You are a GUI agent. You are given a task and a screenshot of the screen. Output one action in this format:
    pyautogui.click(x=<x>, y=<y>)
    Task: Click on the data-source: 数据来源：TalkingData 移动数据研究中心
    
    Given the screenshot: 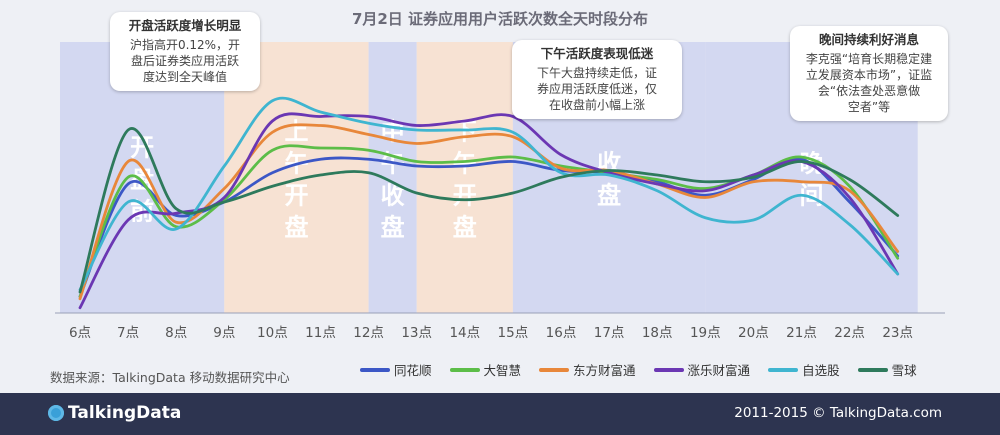 What is the action you would take?
    pyautogui.click(x=170, y=377)
    